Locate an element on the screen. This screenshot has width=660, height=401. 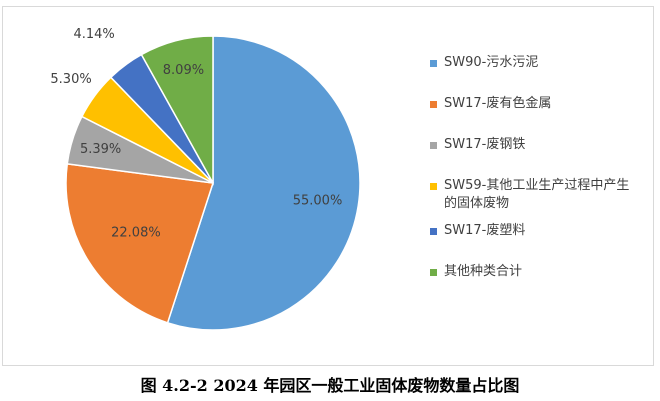
legend-item-1: SW17-废有色金属 is located at coordinates (532, 115).